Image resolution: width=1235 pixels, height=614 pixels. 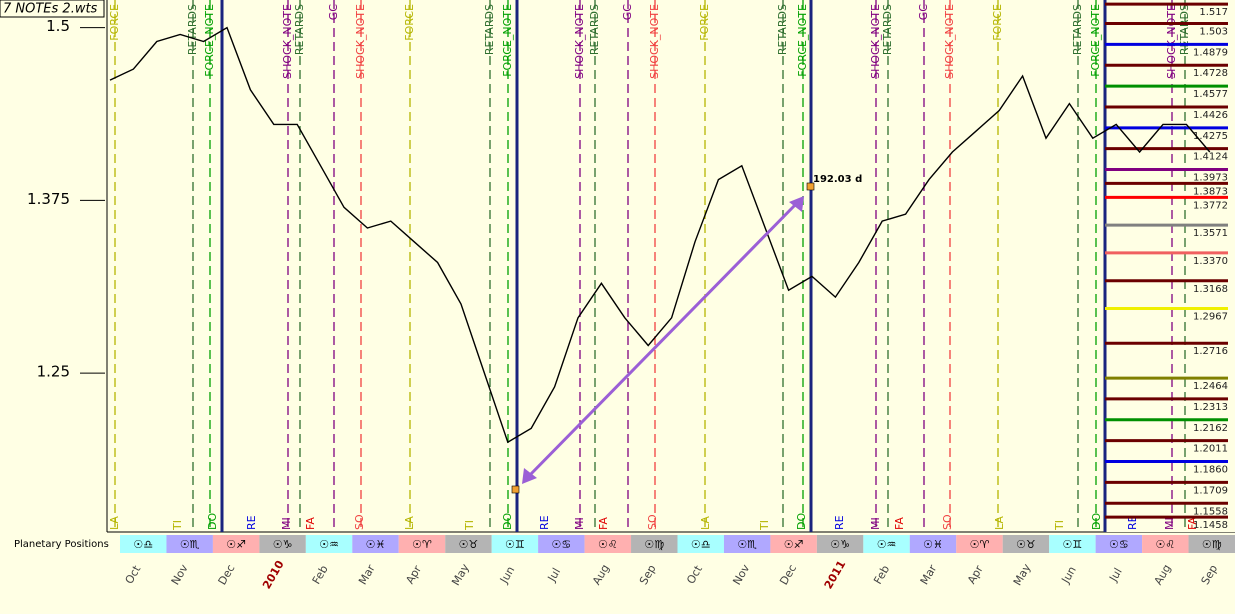 I want to click on planet-label: ☉♉, so click(x=1026, y=544).